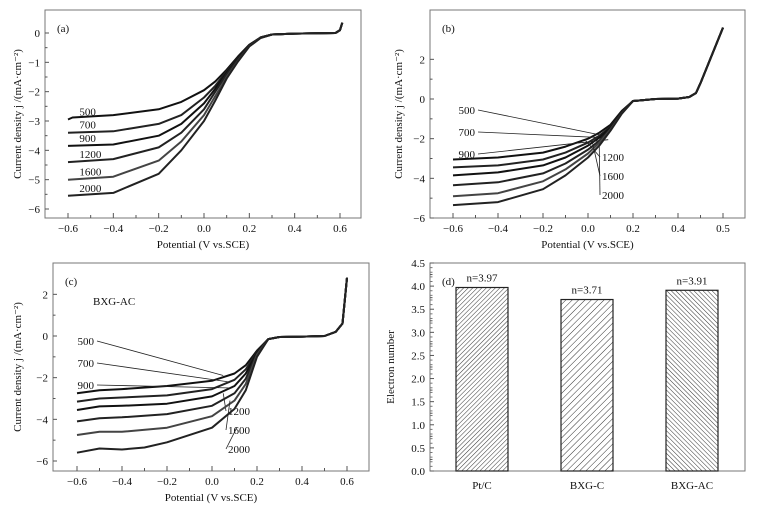 Image resolution: width=767 pixels, height=514 pixels. What do you see at coordinates (418, 356) in the screenshot?
I see `y-tick-label: 2.5` at bounding box center [418, 356].